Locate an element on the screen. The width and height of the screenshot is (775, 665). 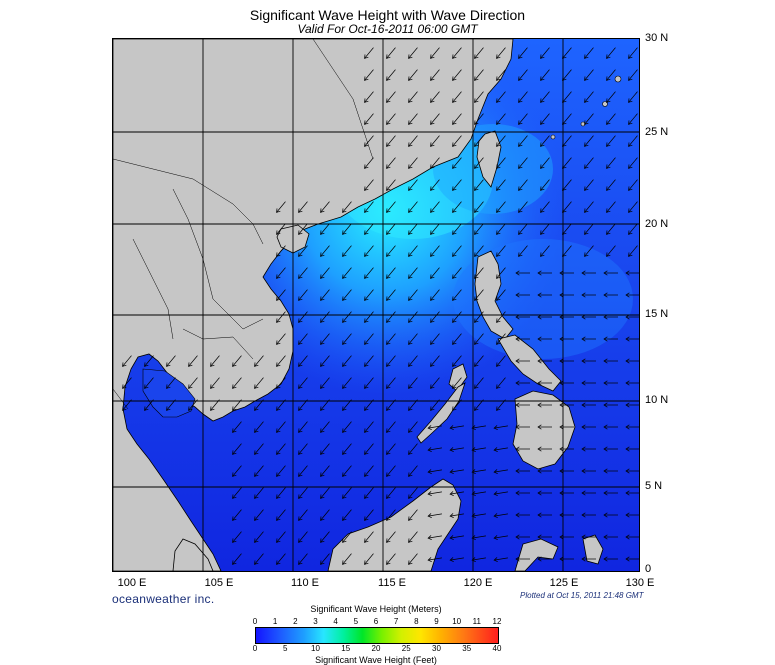
legend-meter-tick: 11 is located at coordinates (476, 621).